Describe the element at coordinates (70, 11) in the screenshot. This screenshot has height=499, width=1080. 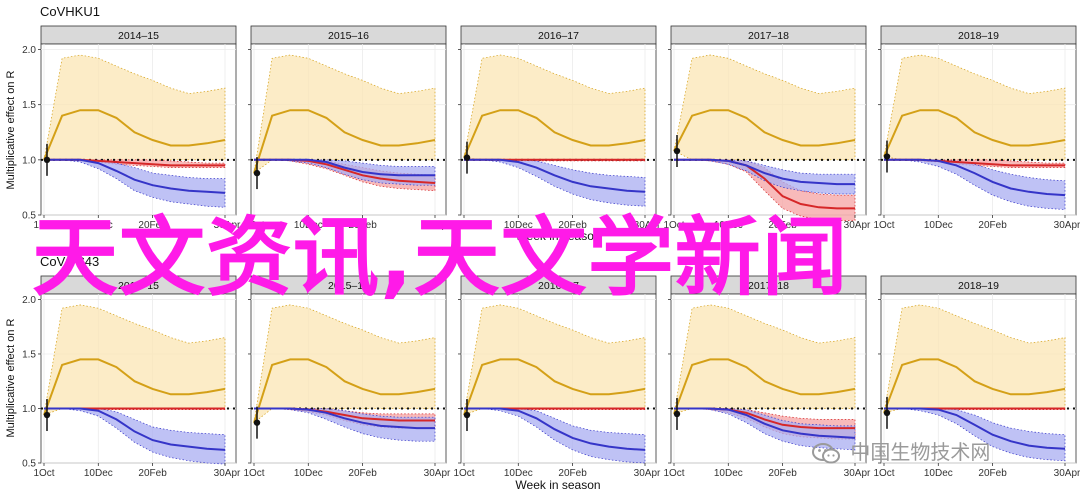
I see `figure-title: CoVHKU1` at that location.